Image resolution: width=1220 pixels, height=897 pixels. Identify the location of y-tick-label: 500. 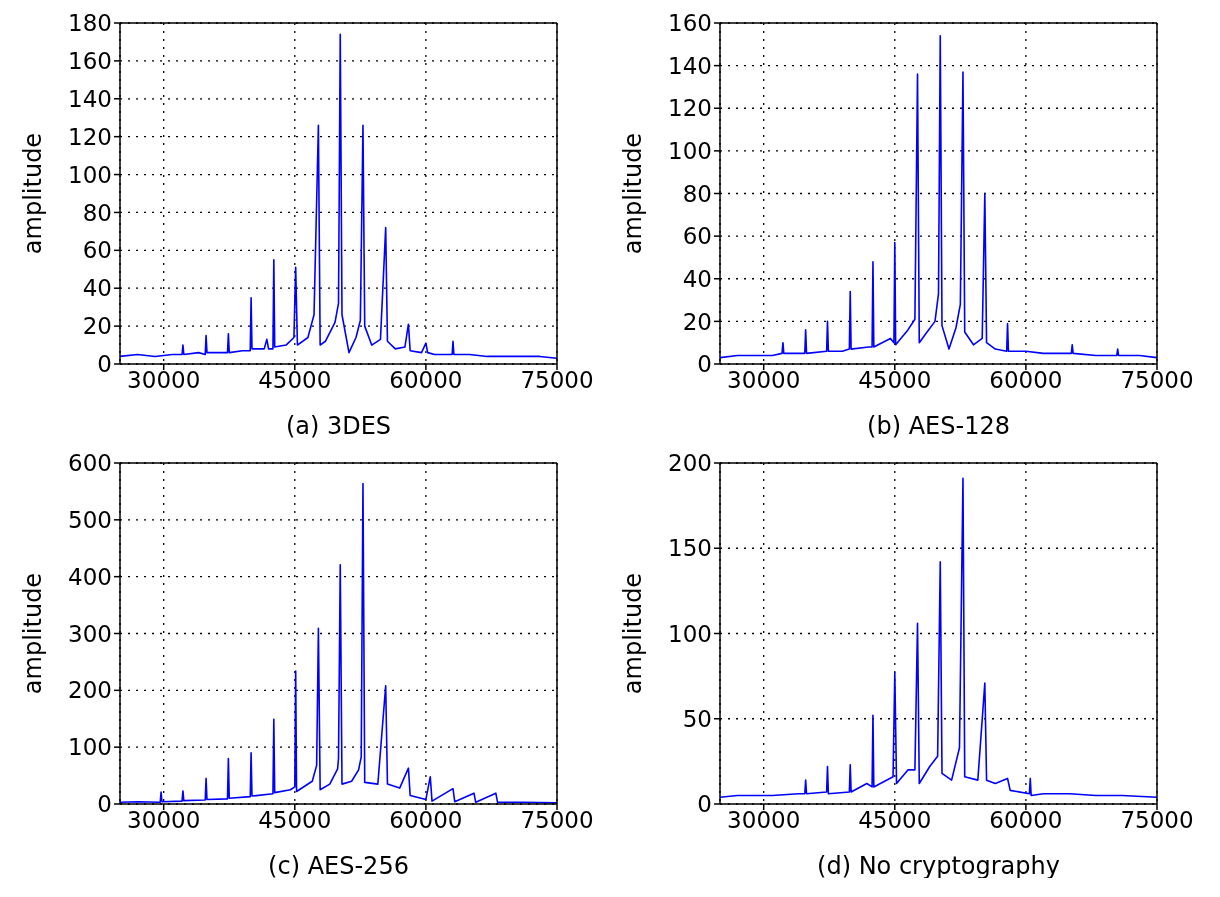
(90, 520).